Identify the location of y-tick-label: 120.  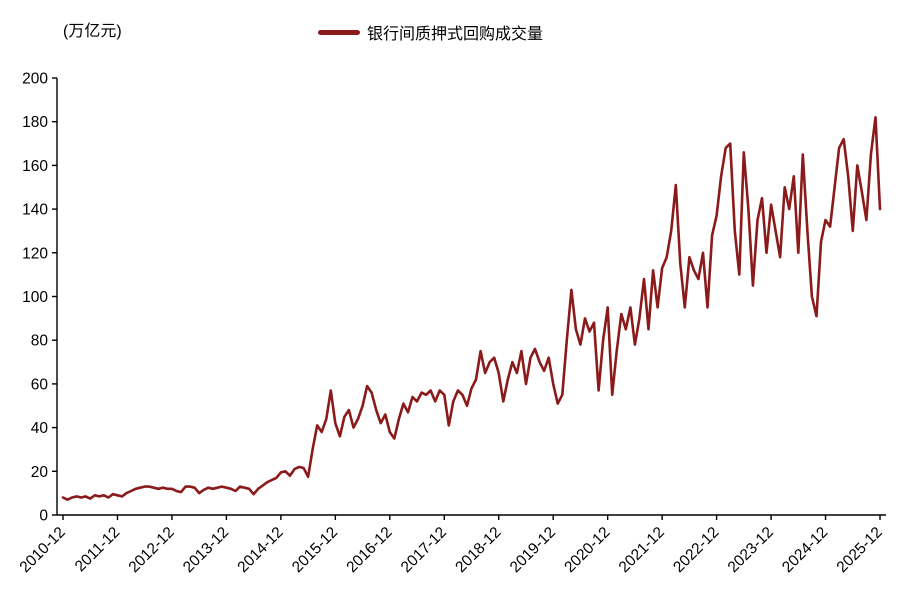
(35, 253).